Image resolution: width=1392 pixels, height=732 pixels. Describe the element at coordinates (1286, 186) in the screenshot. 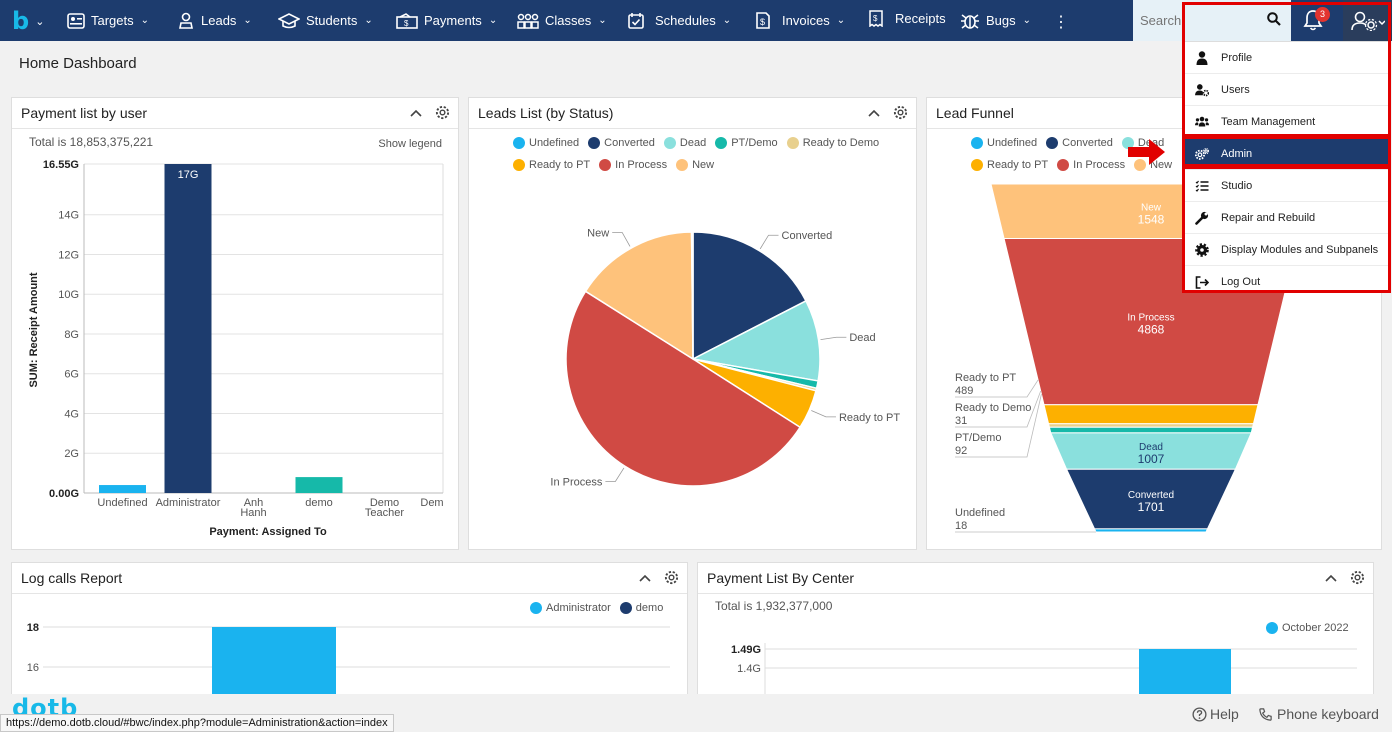

I see `menu-item-studio: Studio` at that location.